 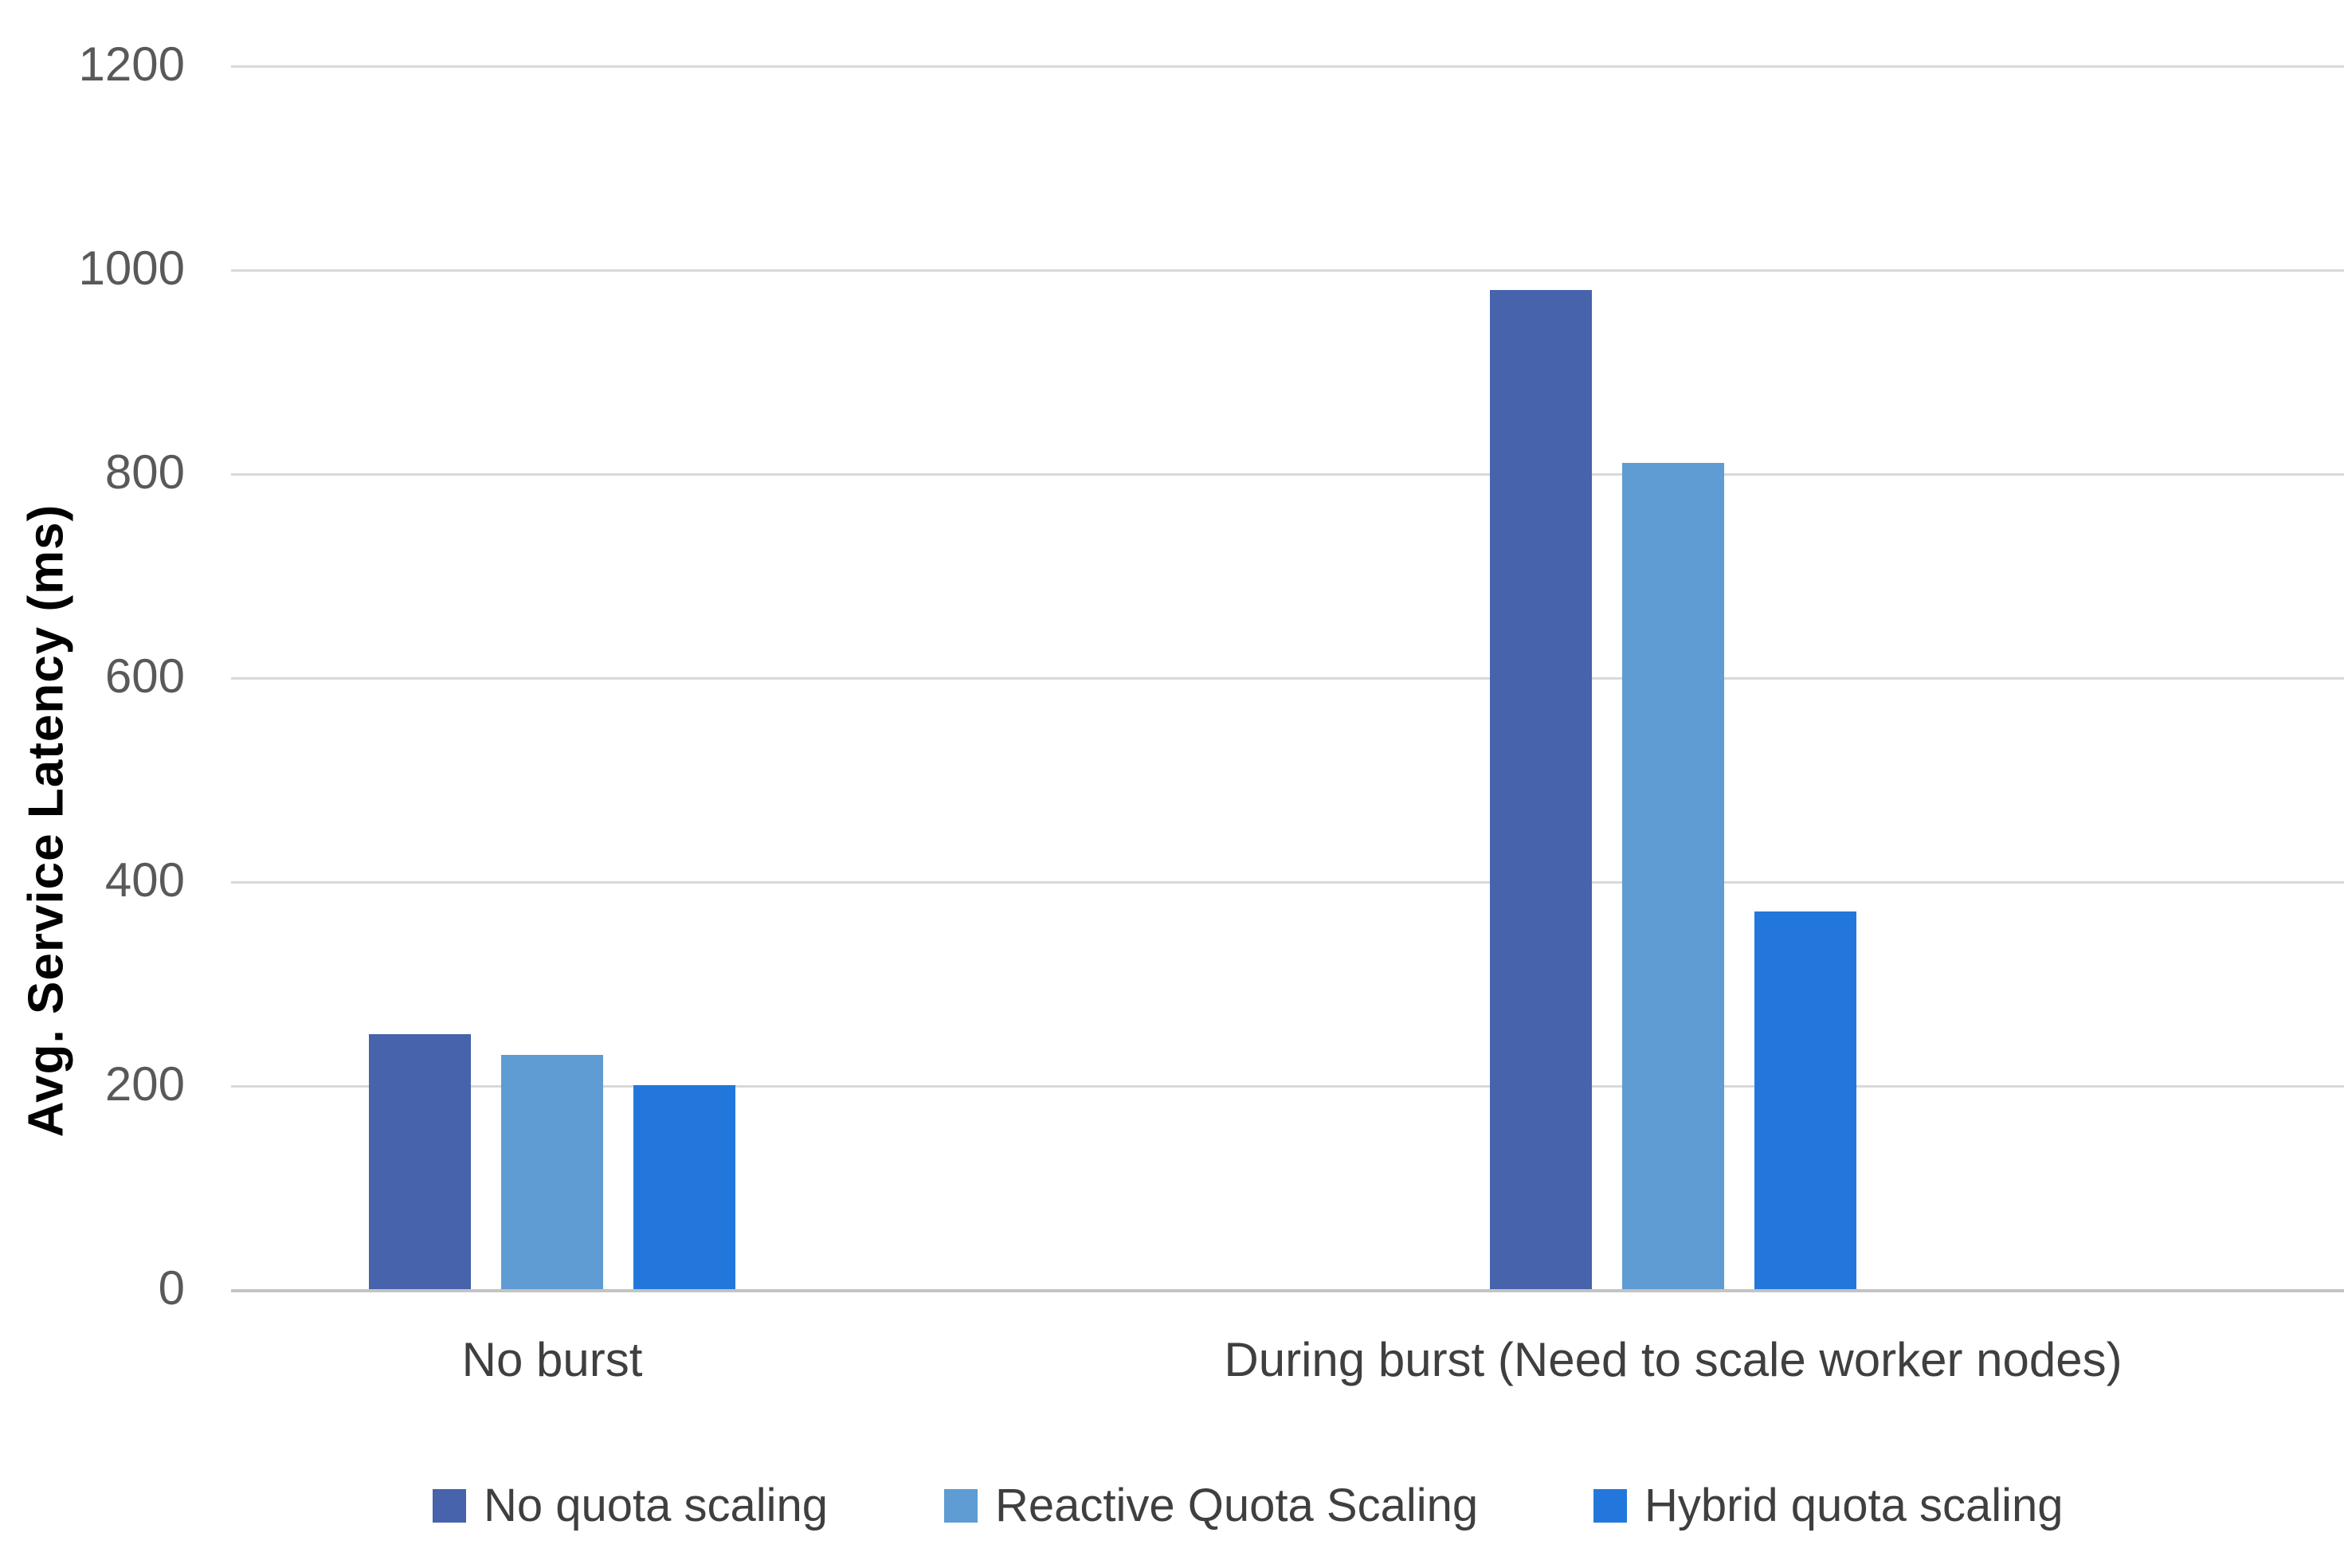 What do you see at coordinates (171, 1288) in the screenshot?
I see `y-tick-label-0: 0` at bounding box center [171, 1288].